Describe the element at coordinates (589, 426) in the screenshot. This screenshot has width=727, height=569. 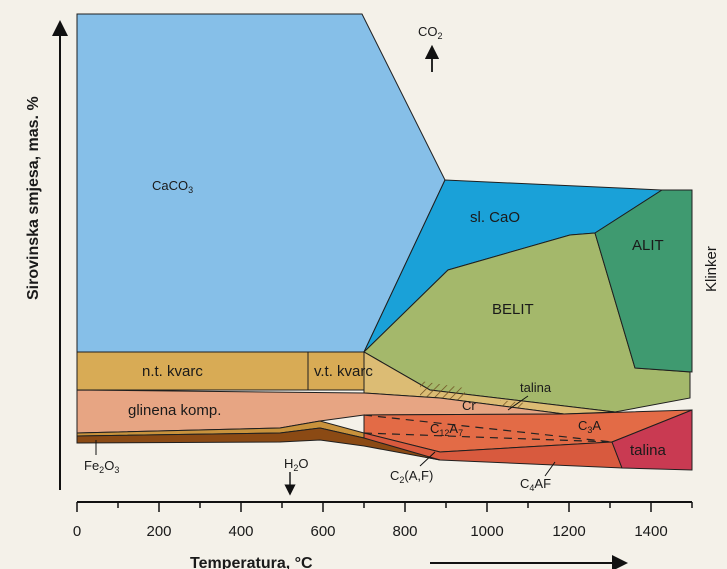
I see `c3a-label: C3A` at that location.